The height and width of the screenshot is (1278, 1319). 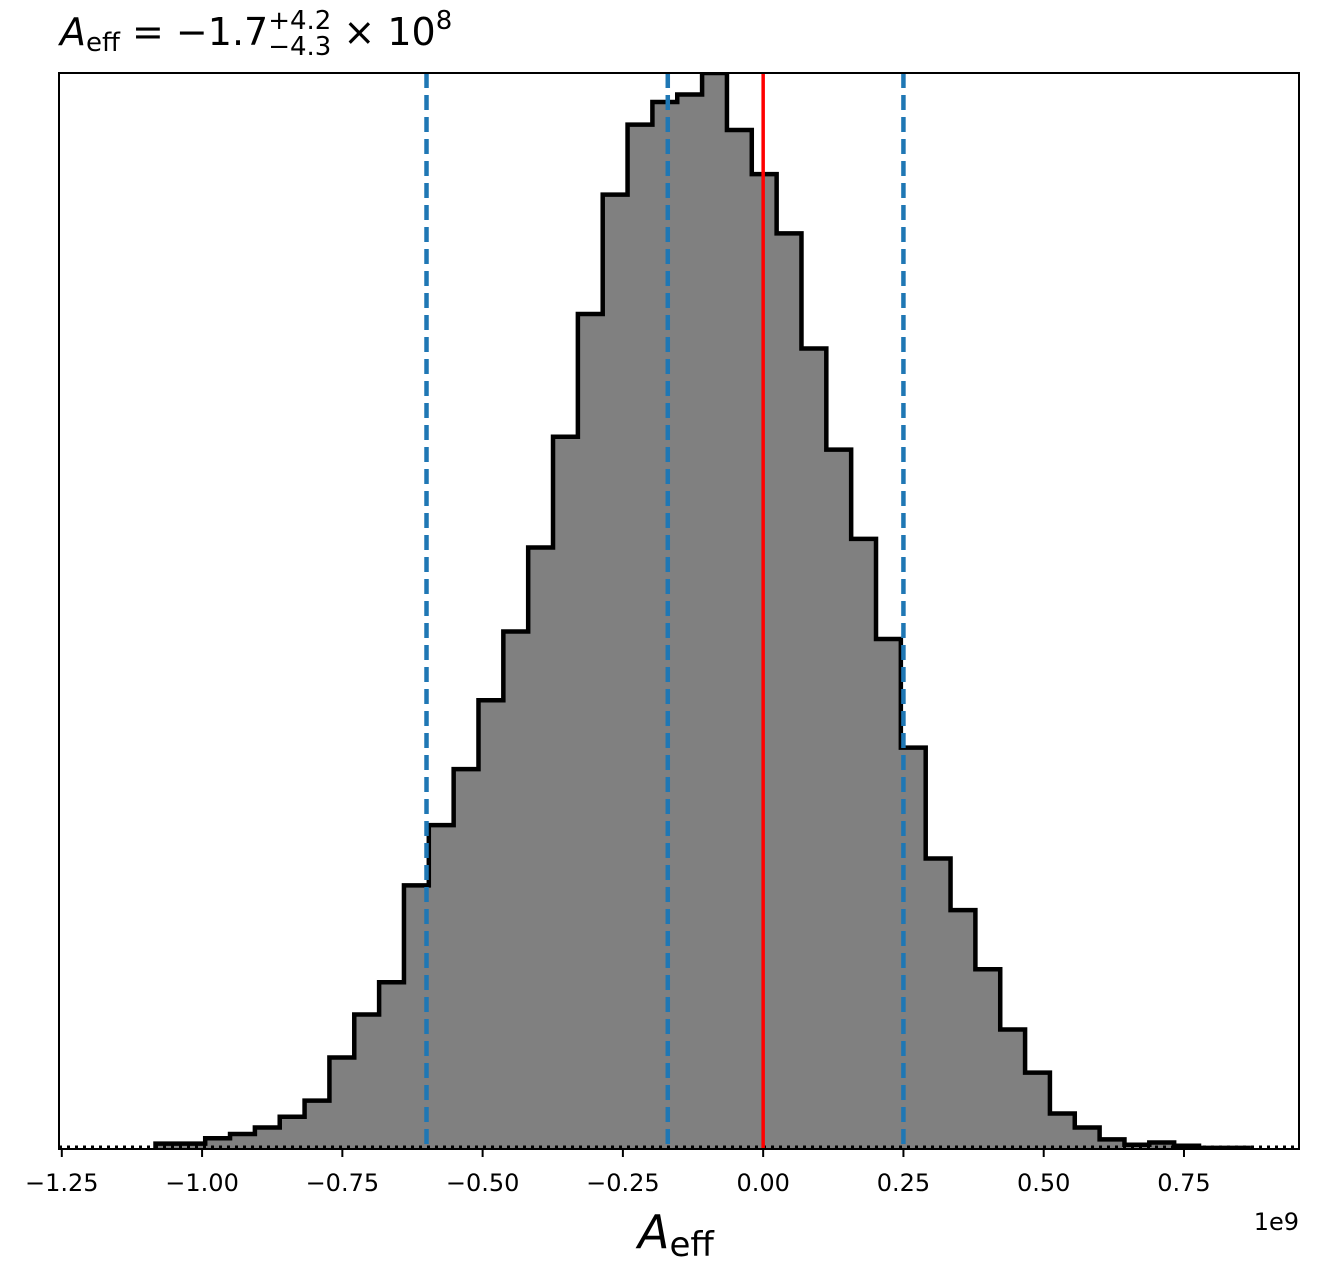 What do you see at coordinates (652, 1232) in the screenshot?
I see `x-axis-label-symbol: A` at bounding box center [652, 1232].